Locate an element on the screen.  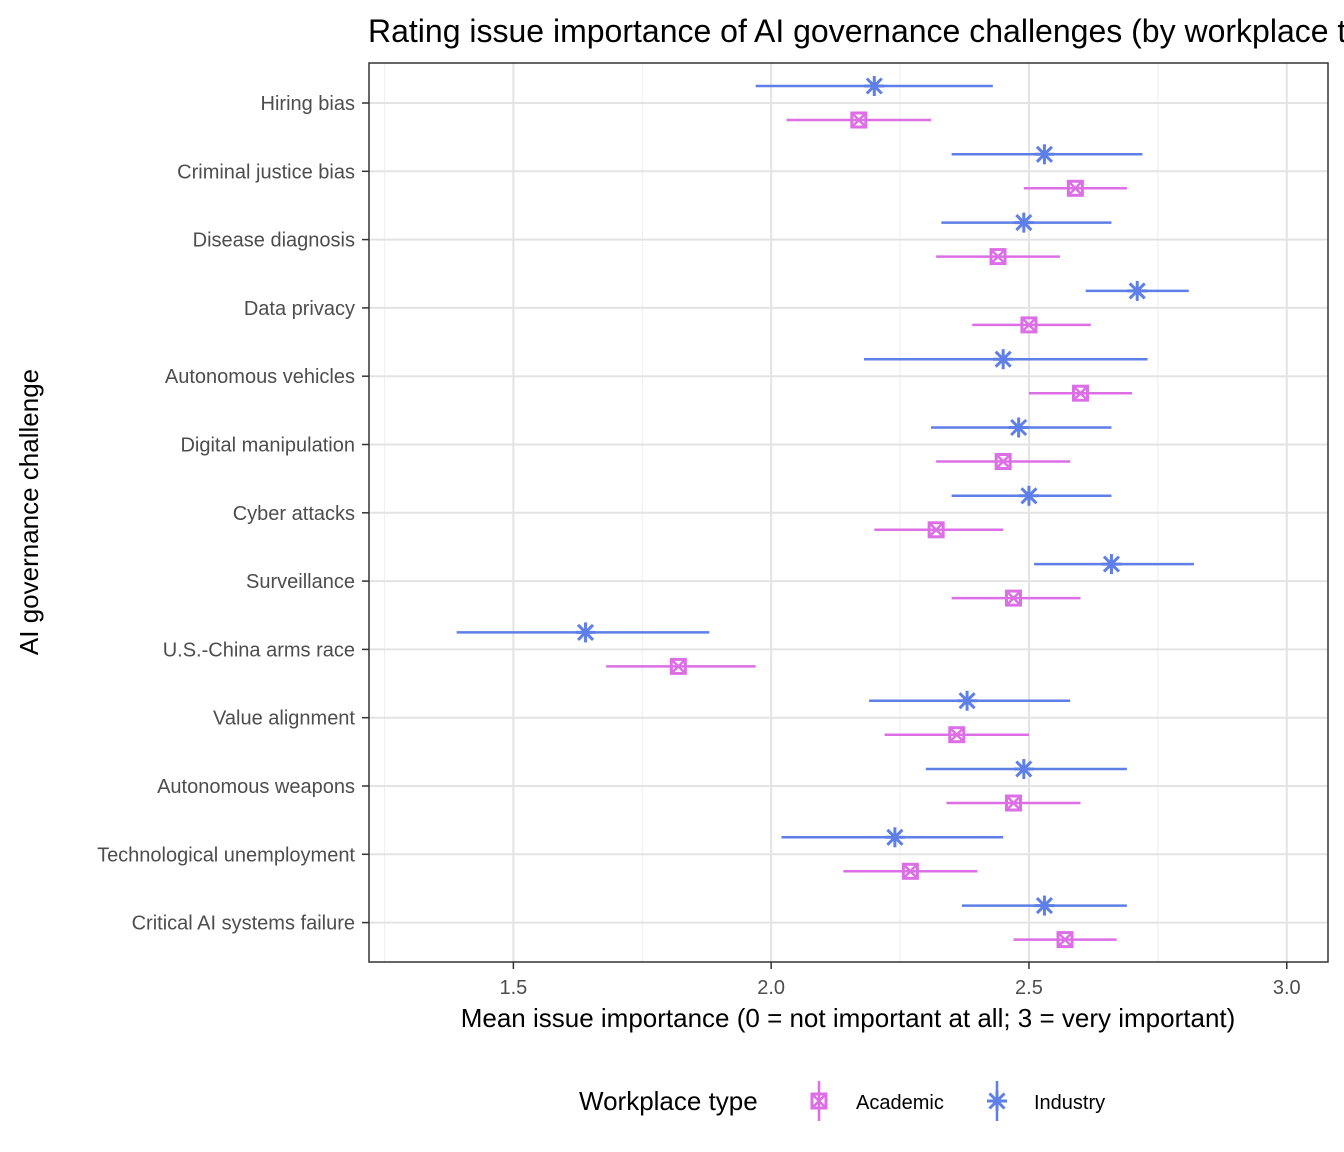
point-industry-value-alignment is located at coordinates (967, 700).